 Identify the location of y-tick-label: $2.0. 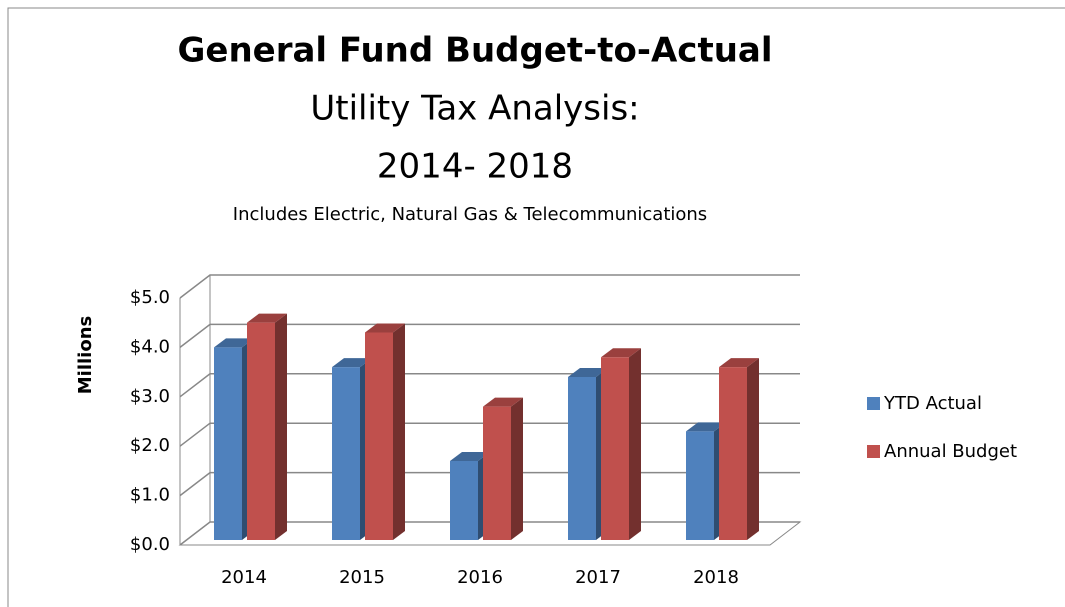
(150, 445).